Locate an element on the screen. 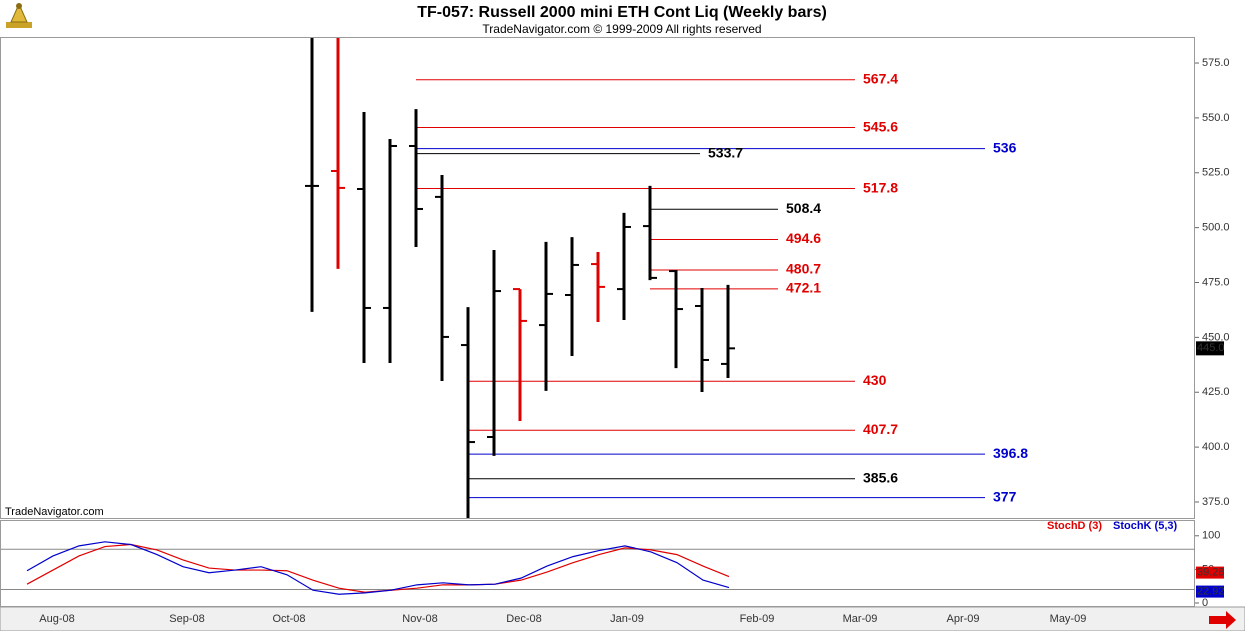 This screenshot has width=1245, height=631. y-tick-label: 475.0 is located at coordinates (1216, 282).